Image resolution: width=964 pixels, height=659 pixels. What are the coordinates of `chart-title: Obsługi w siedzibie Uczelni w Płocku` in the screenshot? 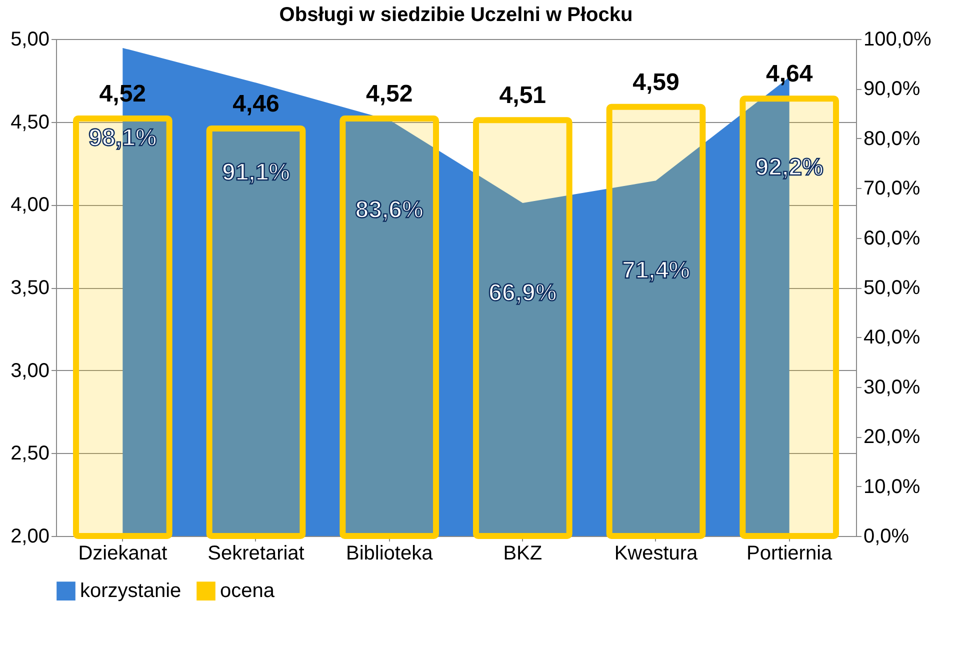 It's located at (456, 15).